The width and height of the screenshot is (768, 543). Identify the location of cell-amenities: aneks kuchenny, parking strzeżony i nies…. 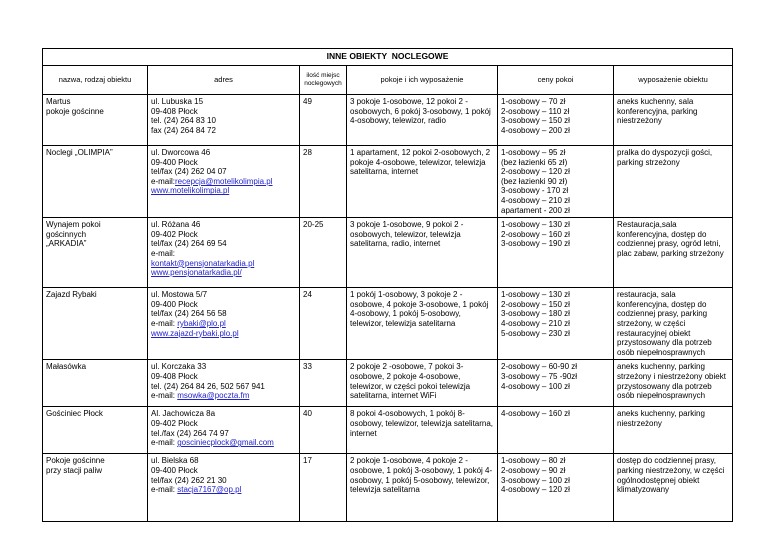
(673, 383).